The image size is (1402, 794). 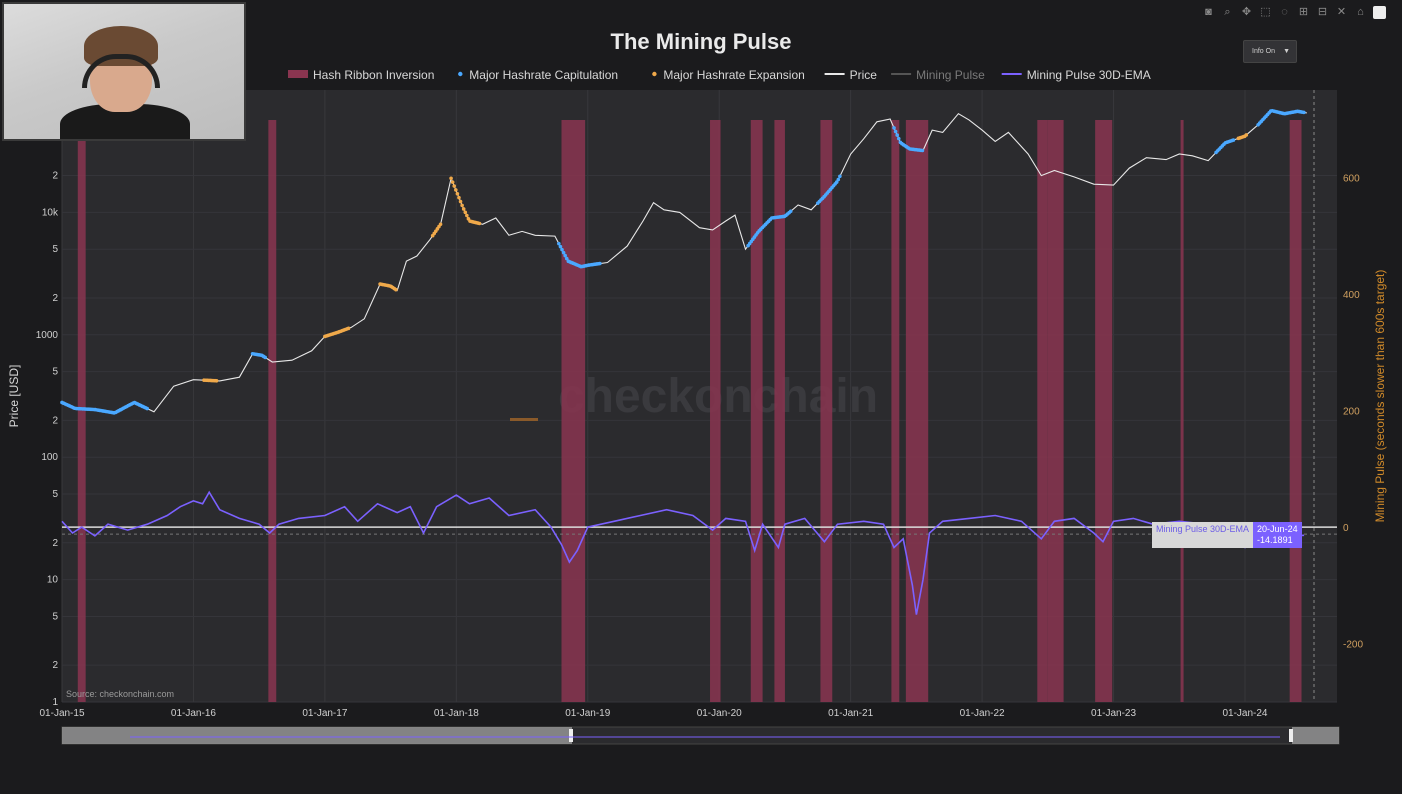 What do you see at coordinates (982, 713) in the screenshot?
I see `x-tick-label: 01-Jan-22` at bounding box center [982, 713].